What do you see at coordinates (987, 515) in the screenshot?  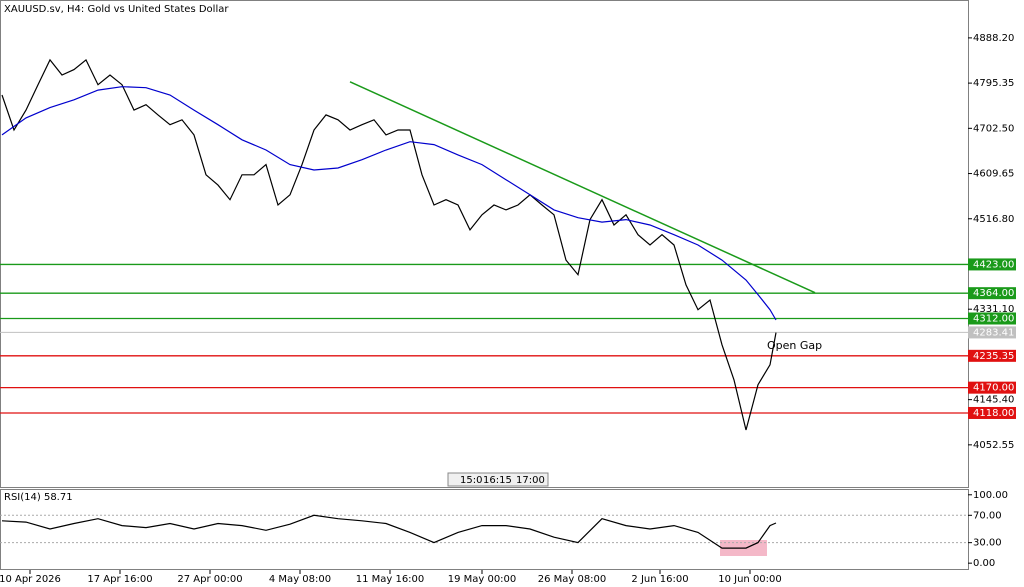 I see `y-tick-label: 70.00` at bounding box center [987, 515].